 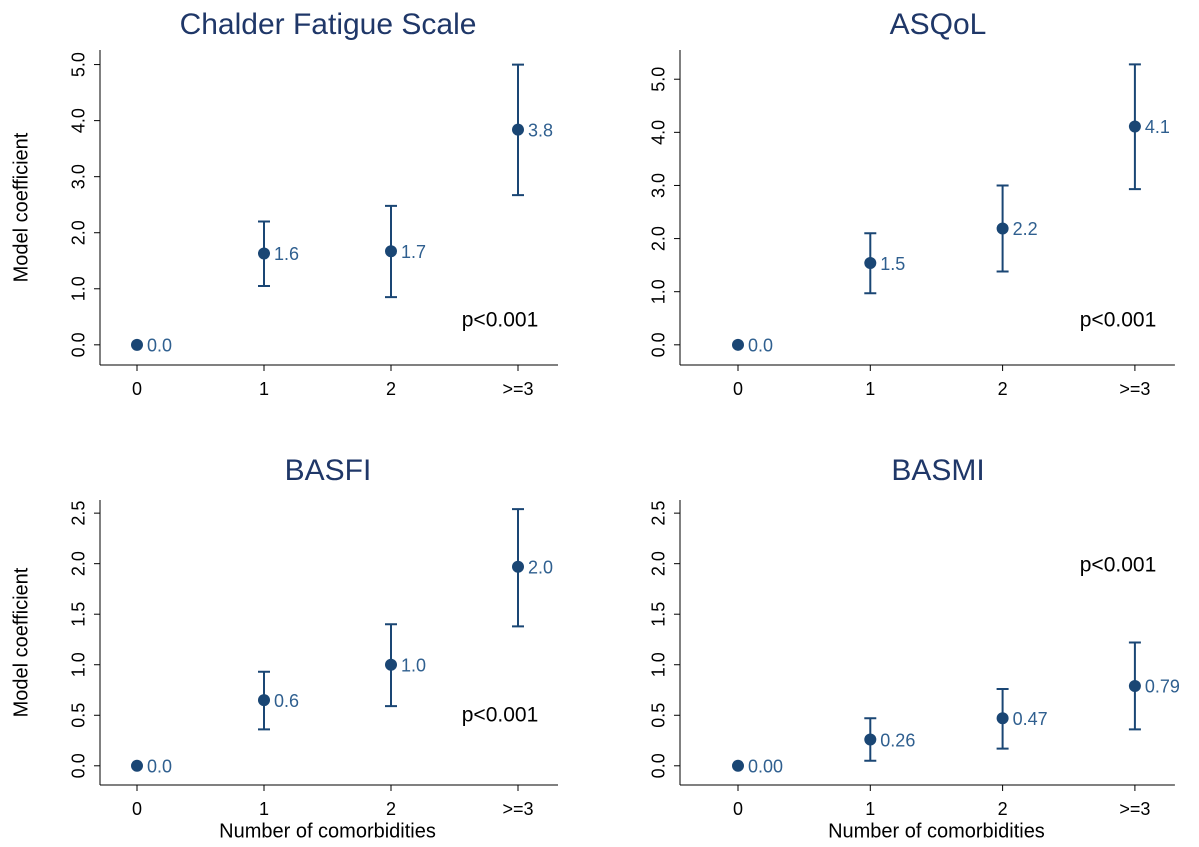 I want to click on value-label: 0.00, so click(x=765, y=767).